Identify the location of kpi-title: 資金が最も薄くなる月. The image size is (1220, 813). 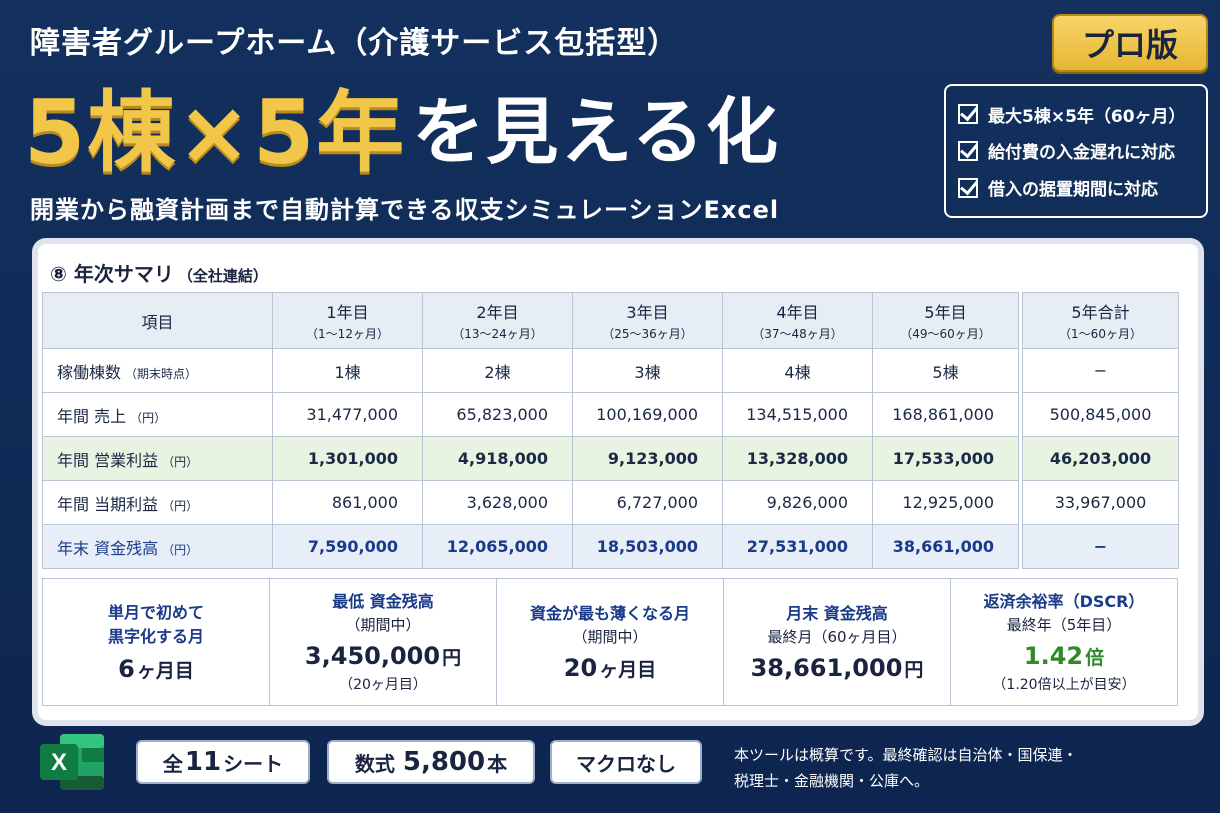
(609, 613).